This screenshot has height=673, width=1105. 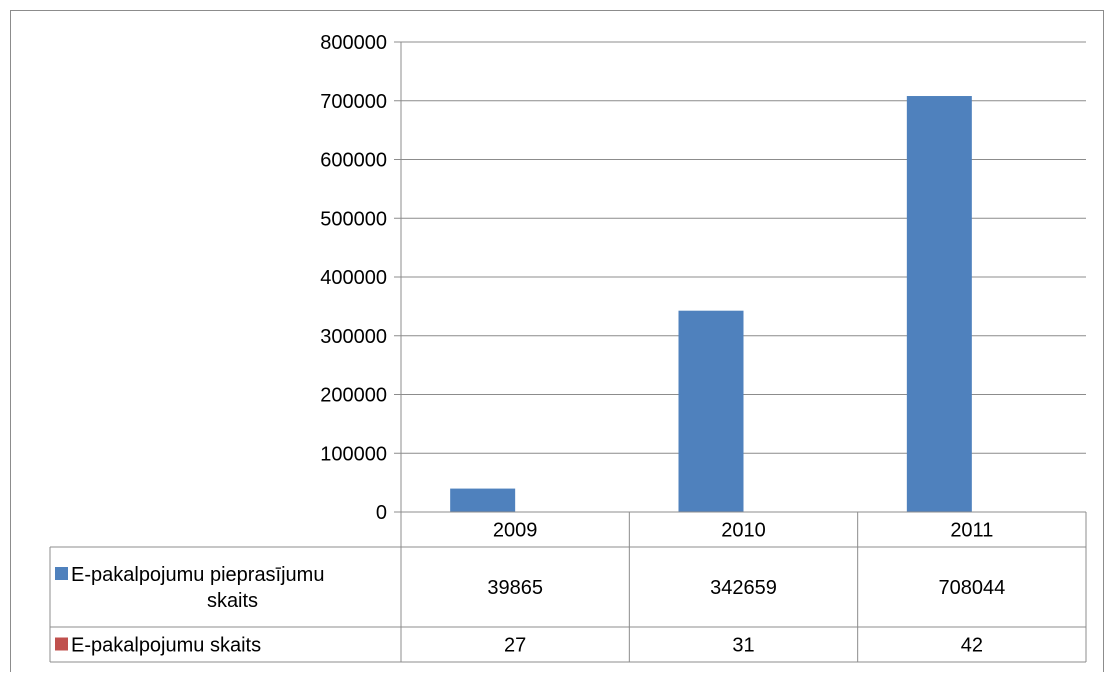 What do you see at coordinates (232, 601) in the screenshot?
I see `series-label-line: skaits` at bounding box center [232, 601].